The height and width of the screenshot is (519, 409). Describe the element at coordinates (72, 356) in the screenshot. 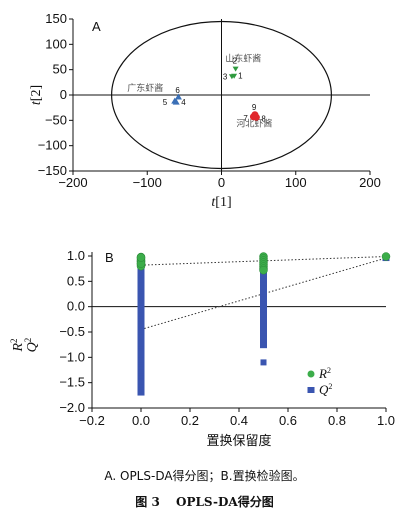

I see `b-y-tick-label: −1.0` at that location.